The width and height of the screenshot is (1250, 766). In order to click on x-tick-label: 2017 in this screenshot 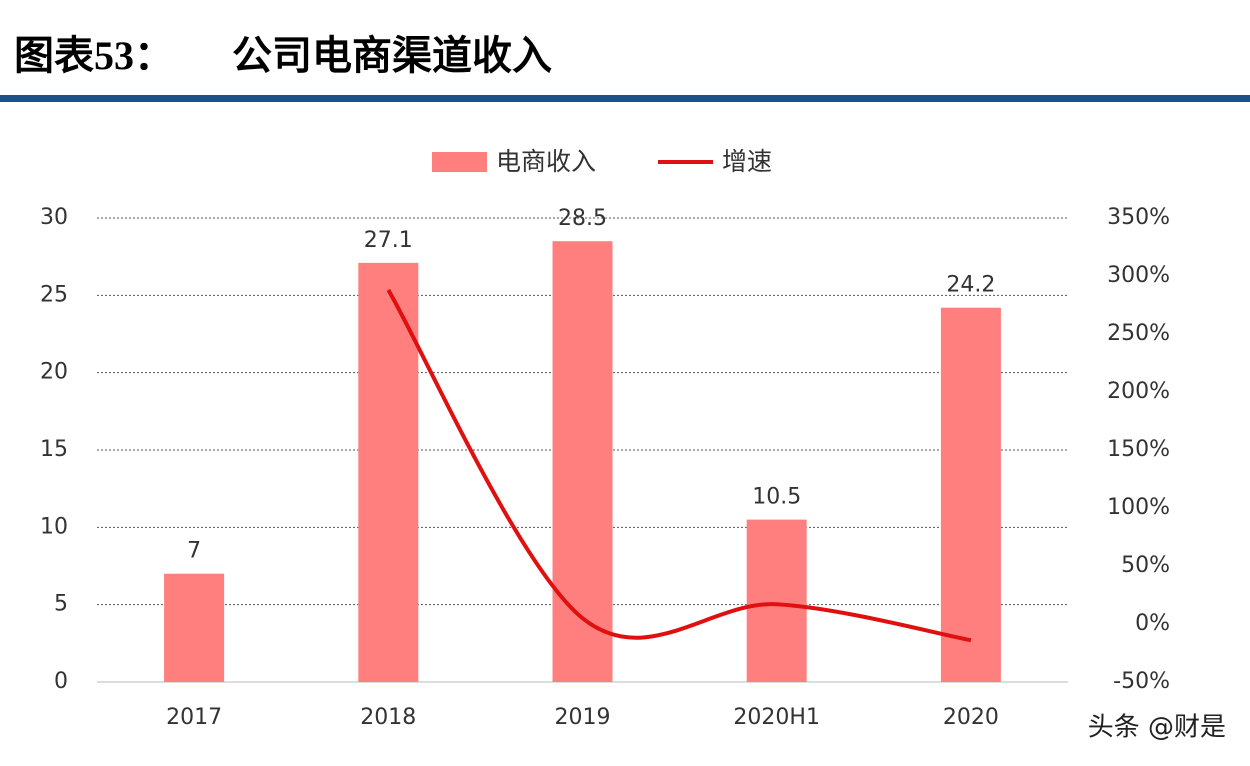, I will do `click(194, 717)`.